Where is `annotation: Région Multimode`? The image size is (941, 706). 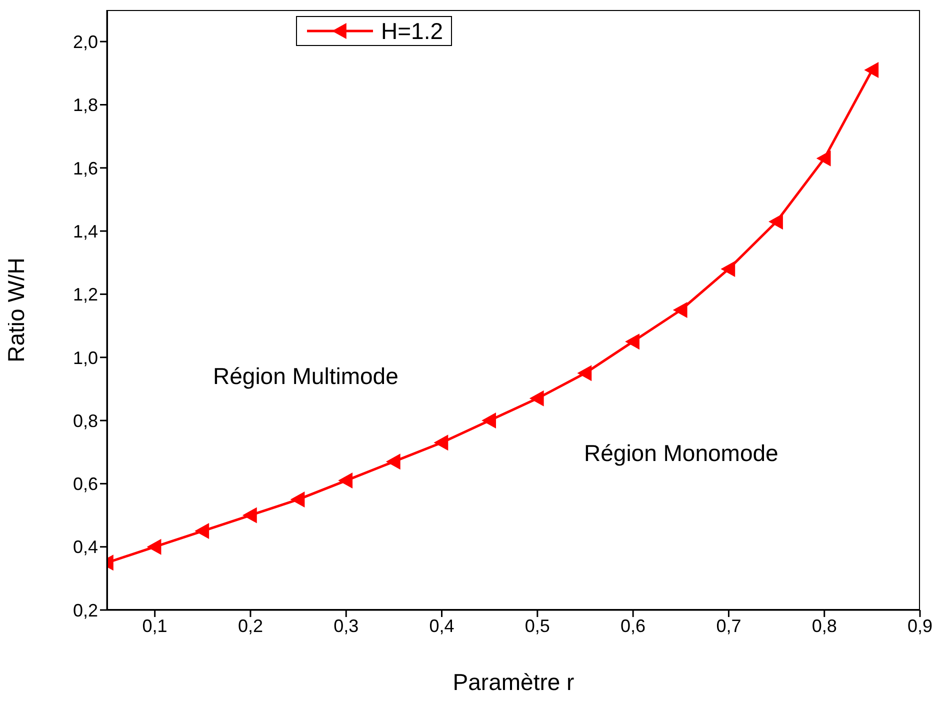
annotation: Région Multimode is located at coordinates (305, 376).